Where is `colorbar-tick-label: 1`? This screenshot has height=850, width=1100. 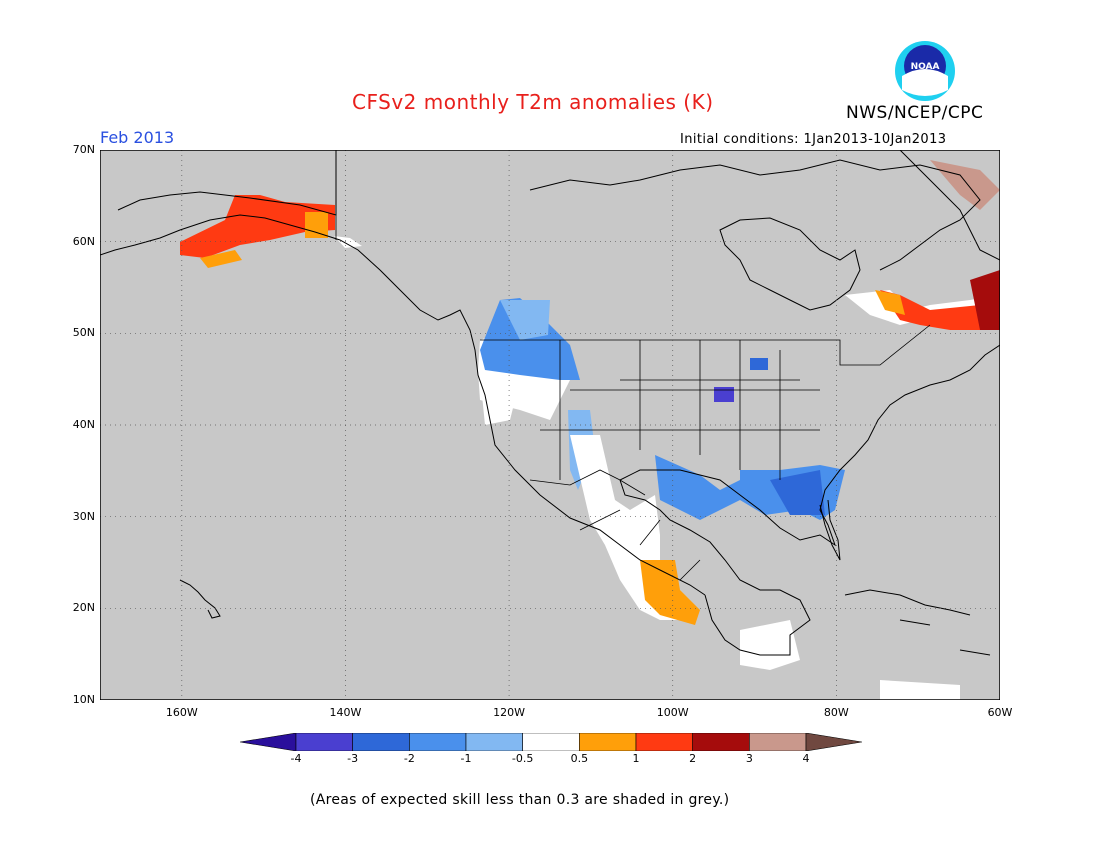 colorbar-tick-label: 1 is located at coordinates (636, 758).